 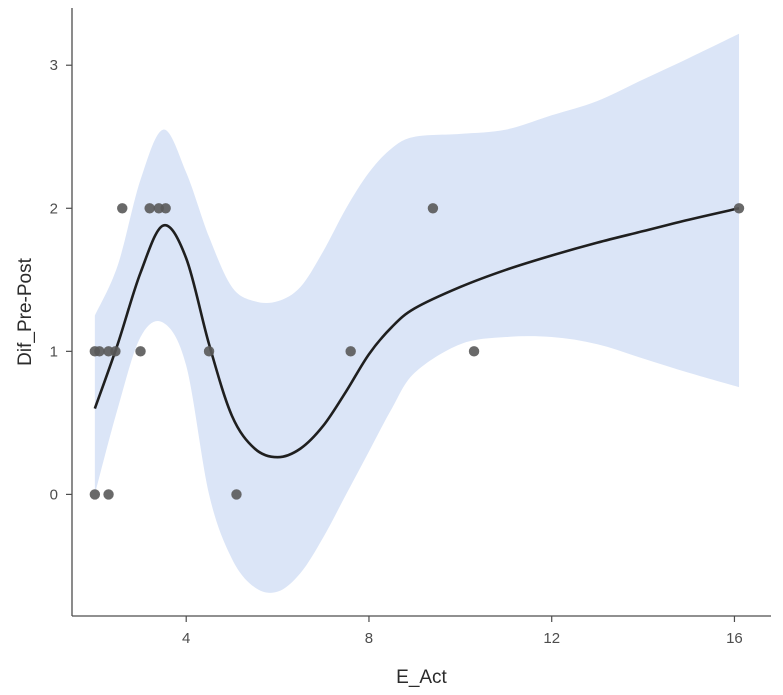 What do you see at coordinates (54, 494) in the screenshot?
I see `y-tick-label: 0` at bounding box center [54, 494].